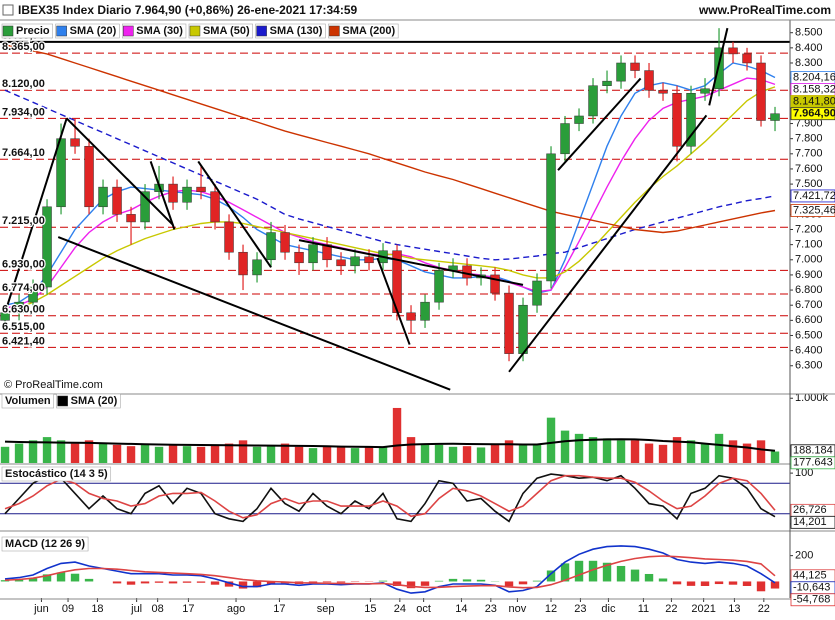 The image size is (835, 620). What do you see at coordinates (812, 398) in the screenshot?
I see `y-tick-label: 1.000k` at bounding box center [812, 398].